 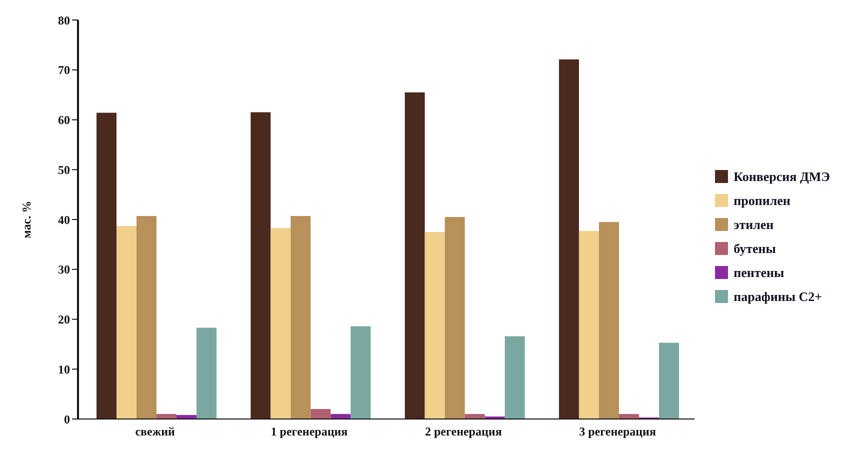 I want to click on legend-label: парафины C2+, so click(x=778, y=297).